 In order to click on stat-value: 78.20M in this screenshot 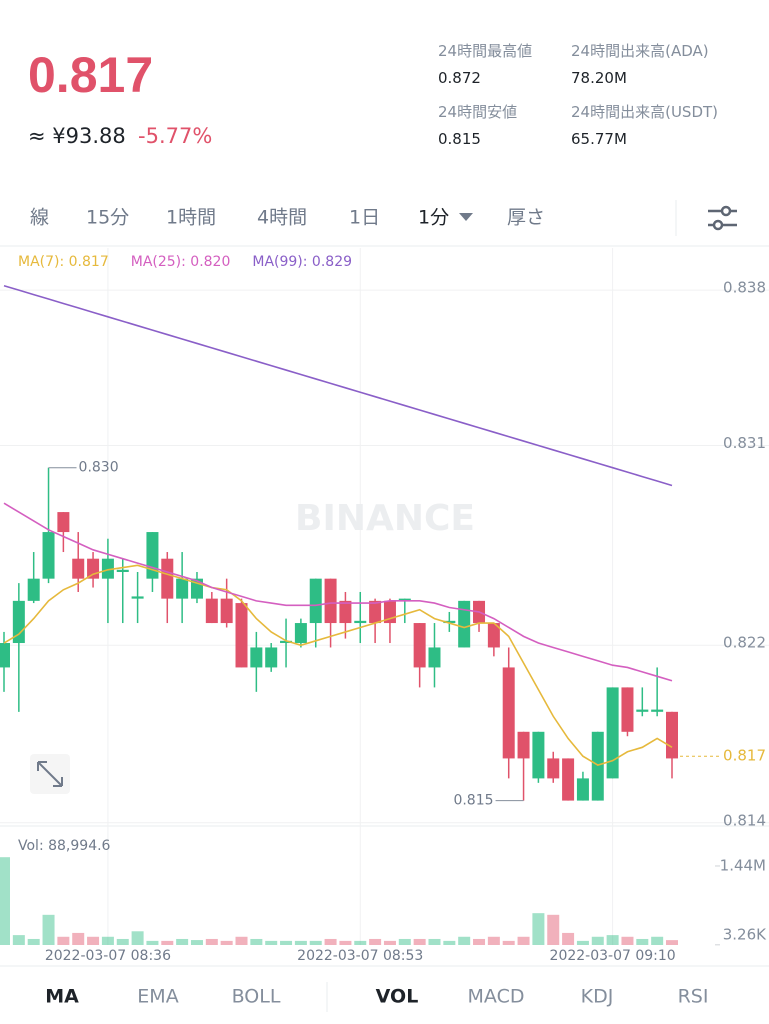, I will do `click(599, 78)`.